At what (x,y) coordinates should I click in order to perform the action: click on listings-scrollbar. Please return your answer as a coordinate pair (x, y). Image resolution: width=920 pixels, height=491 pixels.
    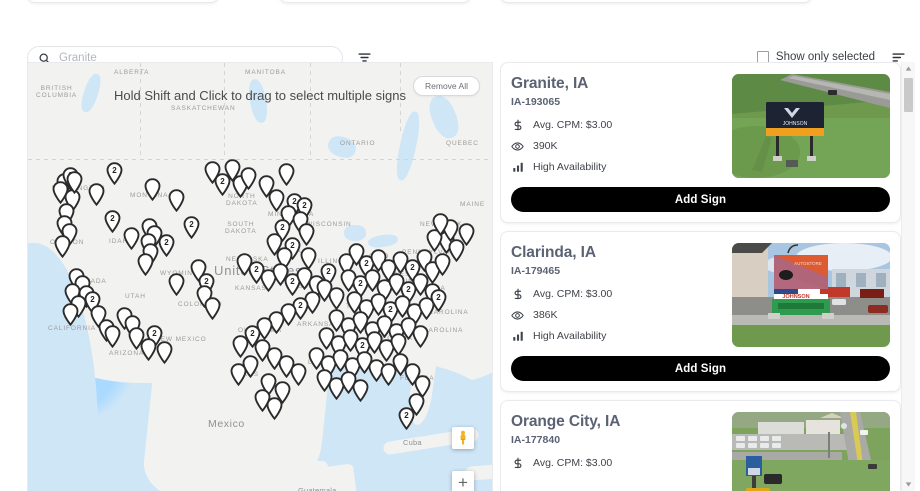
    Looking at the image, I should click on (908, 276).